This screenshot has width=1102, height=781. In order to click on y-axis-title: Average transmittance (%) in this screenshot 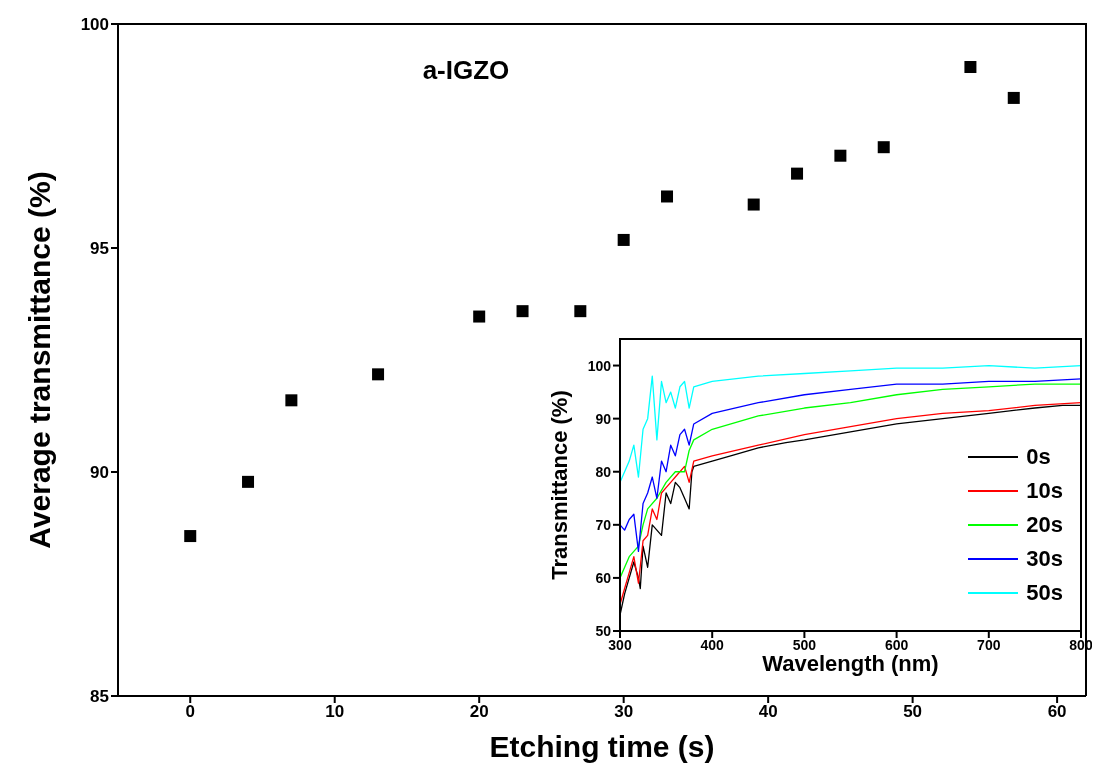, I will do `click(40, 360)`.